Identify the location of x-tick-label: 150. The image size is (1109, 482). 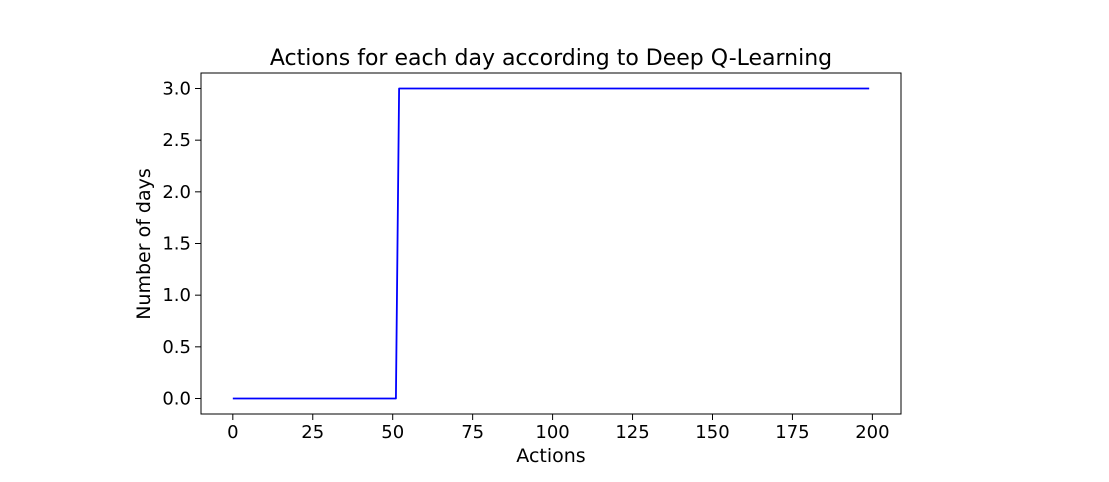
(712, 432).